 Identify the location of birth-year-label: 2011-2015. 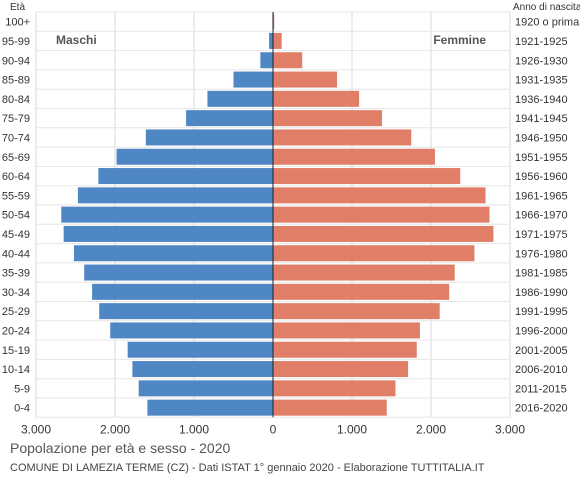
(541, 389).